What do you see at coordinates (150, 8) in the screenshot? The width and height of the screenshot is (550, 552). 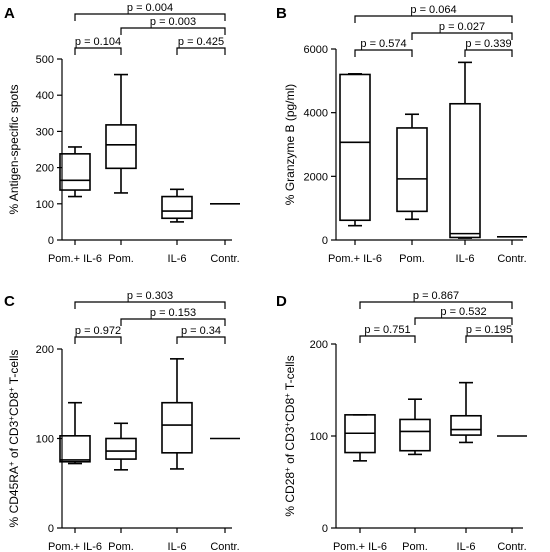 I see `p-value-label: p = 0.004` at bounding box center [150, 8].